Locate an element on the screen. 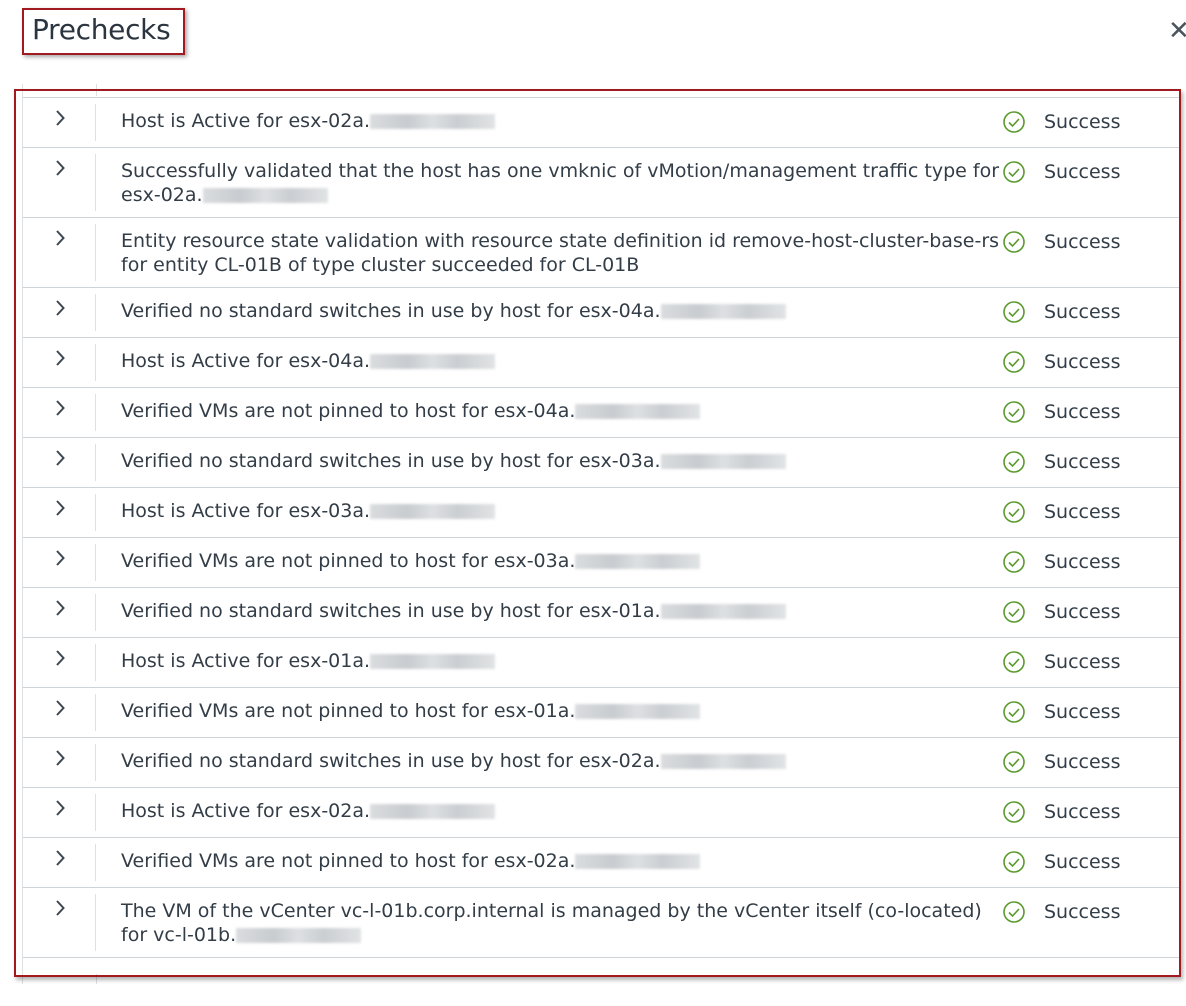 This screenshot has height=1006, width=1186. precheck-row: Host is Active for esx-02a. Success is located at coordinates (601, 813).